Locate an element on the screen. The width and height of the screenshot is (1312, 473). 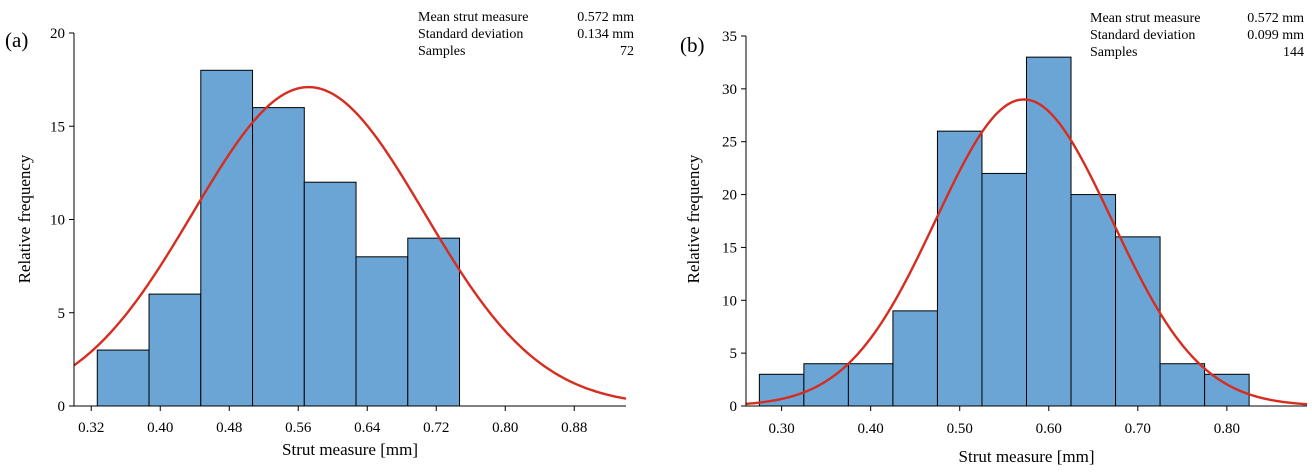
panel-label: (a) is located at coordinates (16, 40).